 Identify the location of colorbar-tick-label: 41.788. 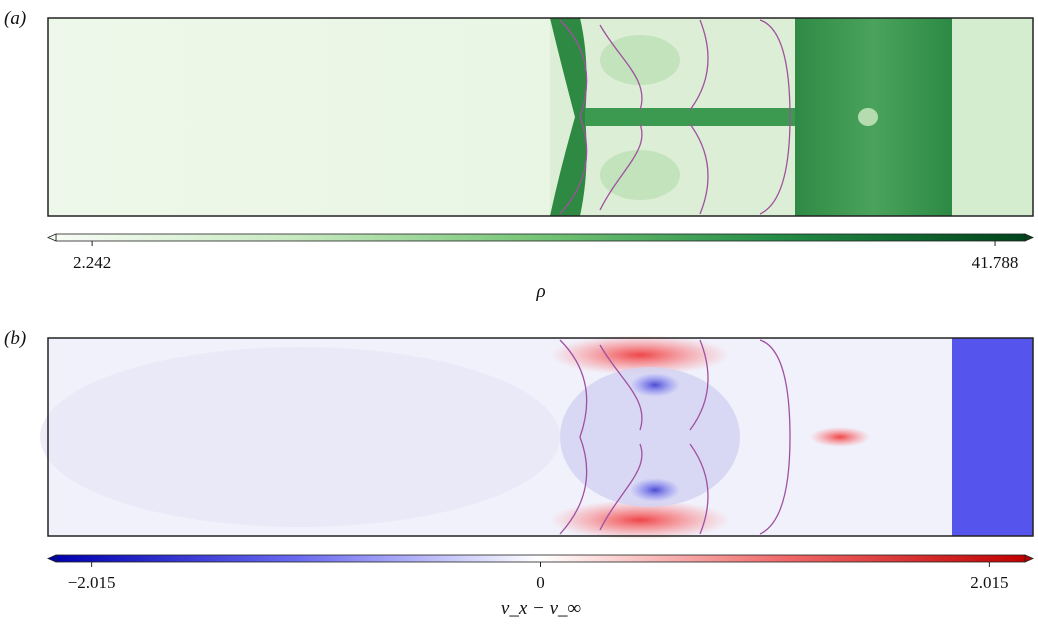
(995, 262).